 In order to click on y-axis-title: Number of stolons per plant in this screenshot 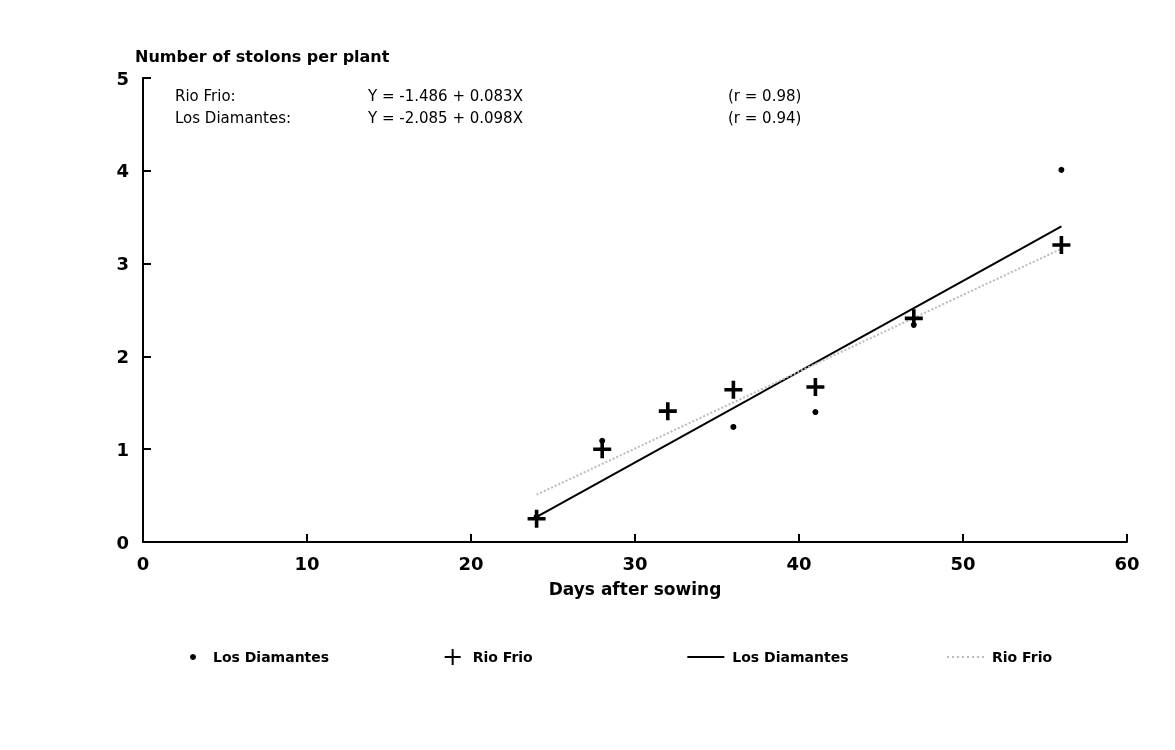, I will do `click(262, 56)`.